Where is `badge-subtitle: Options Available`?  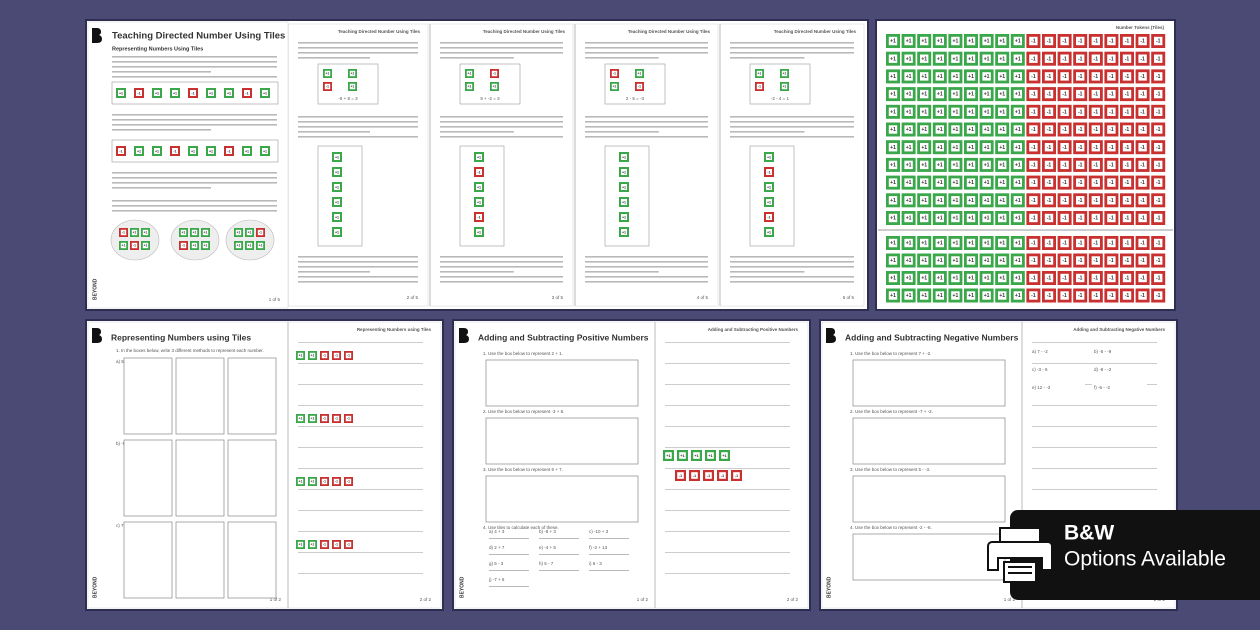 badge-subtitle: Options Available is located at coordinates (1145, 559).